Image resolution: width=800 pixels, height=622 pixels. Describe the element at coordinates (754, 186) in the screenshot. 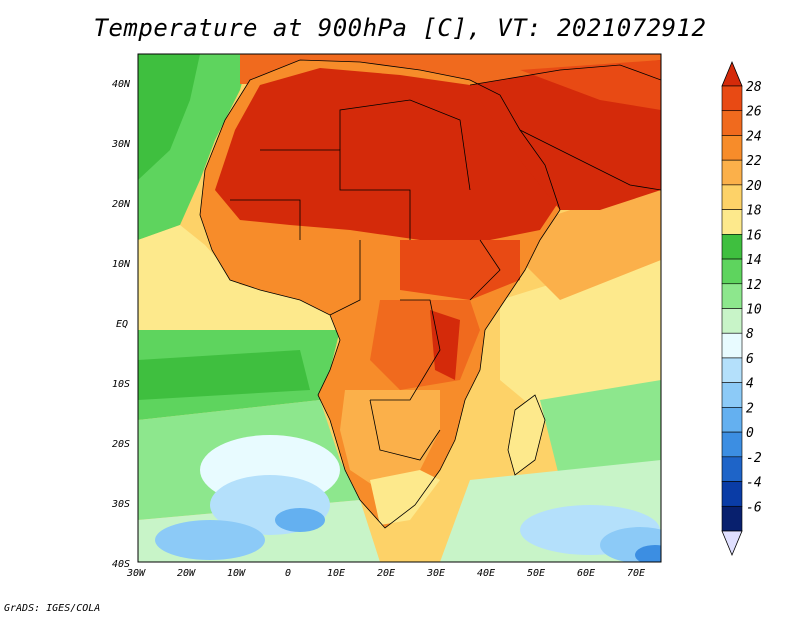

I see `colorbar-label: 20` at that location.